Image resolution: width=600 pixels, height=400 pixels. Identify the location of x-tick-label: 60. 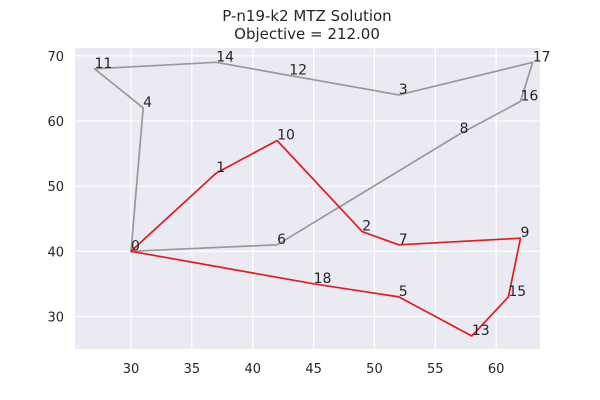
(496, 369).